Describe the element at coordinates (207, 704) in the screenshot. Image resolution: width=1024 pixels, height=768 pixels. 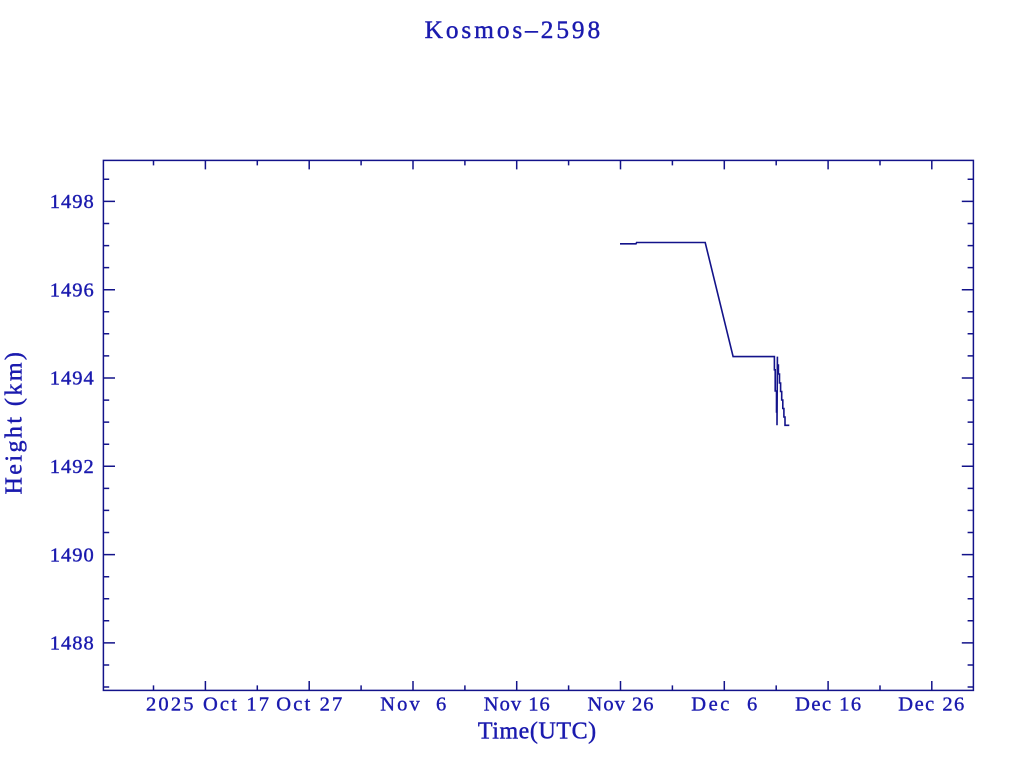
I see `svg-text: 2025 Oct 17` at that location.